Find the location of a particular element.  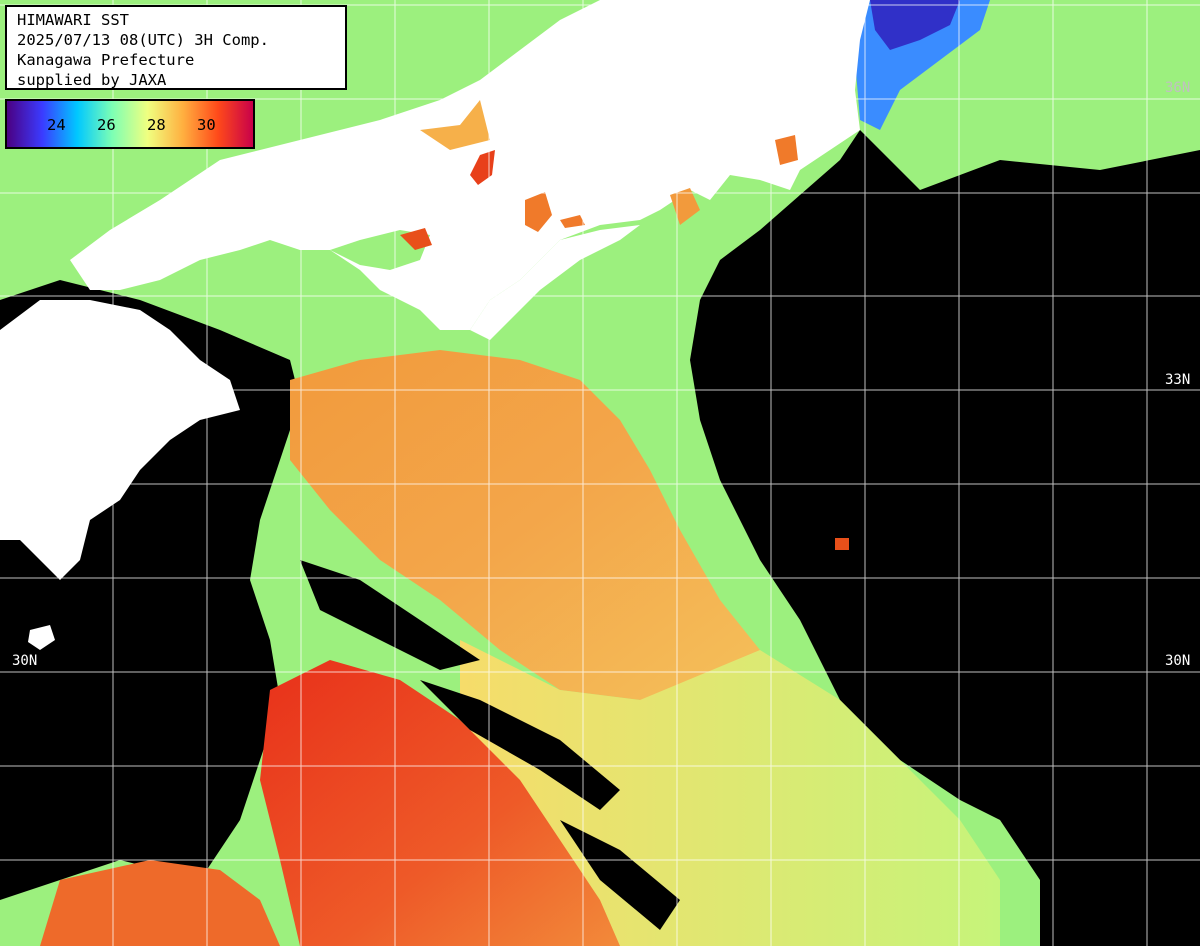

land-island-south is located at coordinates (41, 637).